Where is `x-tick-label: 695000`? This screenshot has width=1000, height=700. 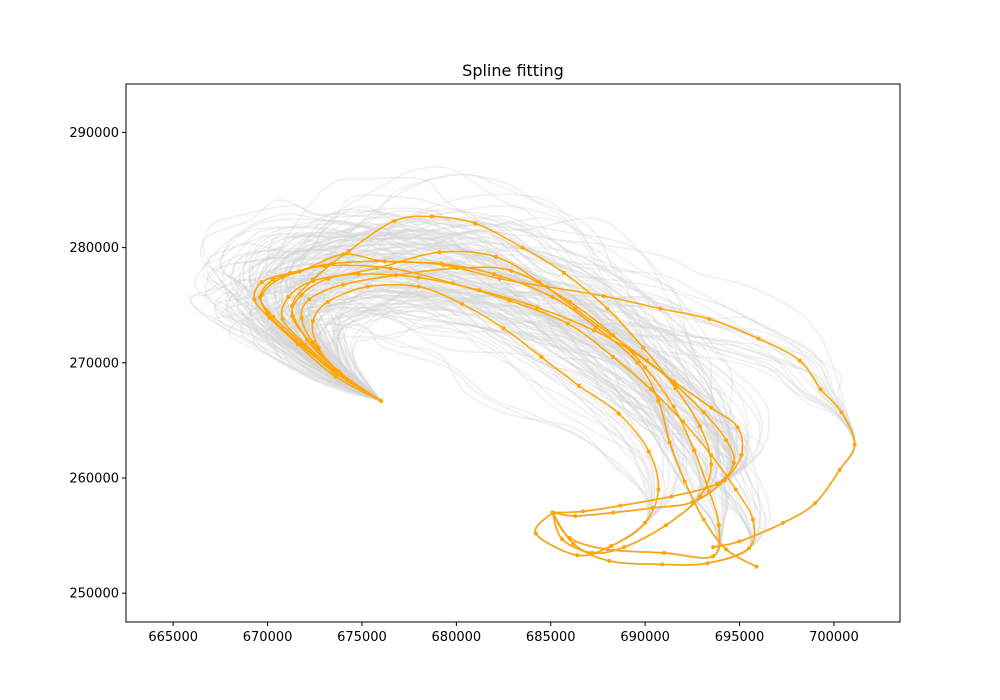 x-tick-label: 695000 is located at coordinates (740, 637).